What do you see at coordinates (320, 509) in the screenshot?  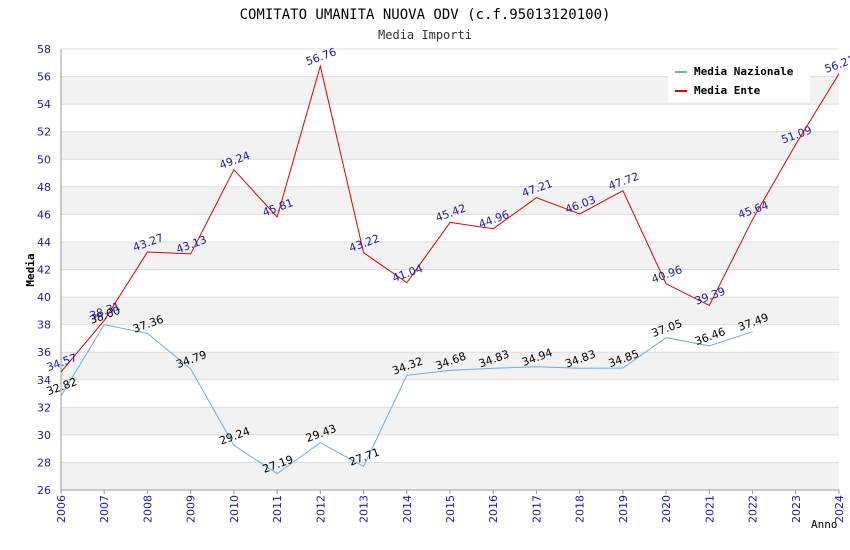 I see `x-tick-label: 2012` at bounding box center [320, 509].